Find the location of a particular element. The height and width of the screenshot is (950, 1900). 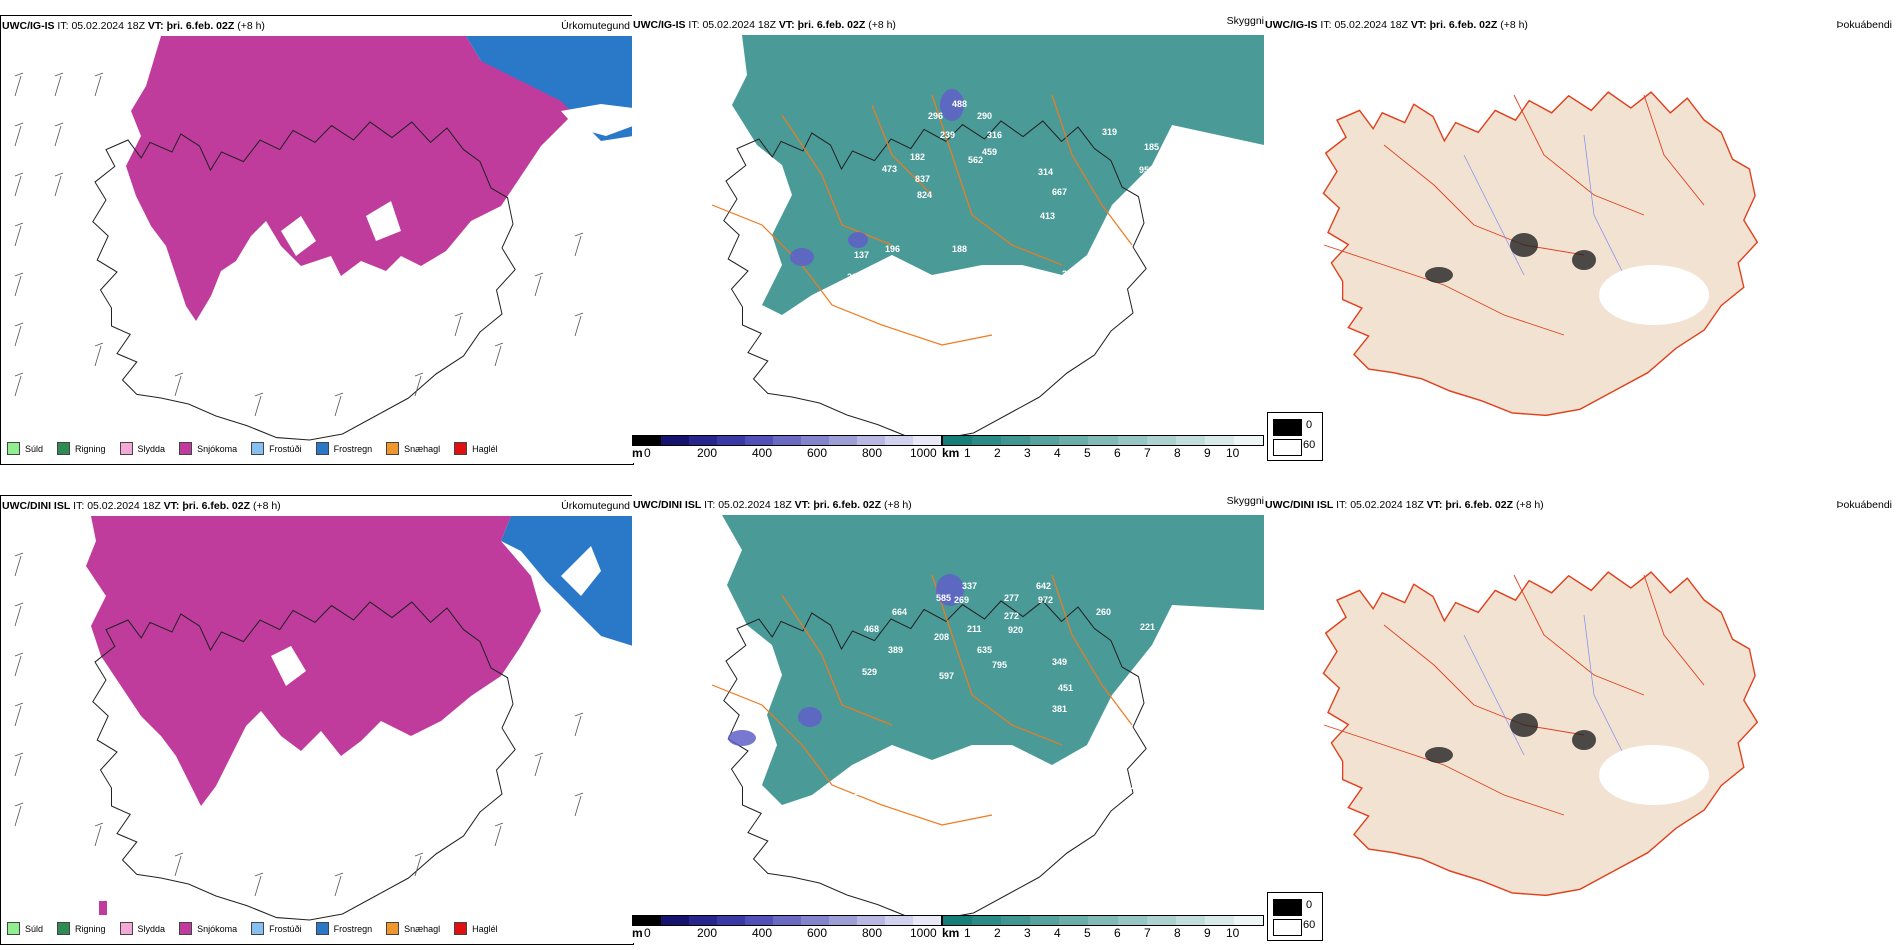

cloud-base-label: 468 is located at coordinates (871, 629).